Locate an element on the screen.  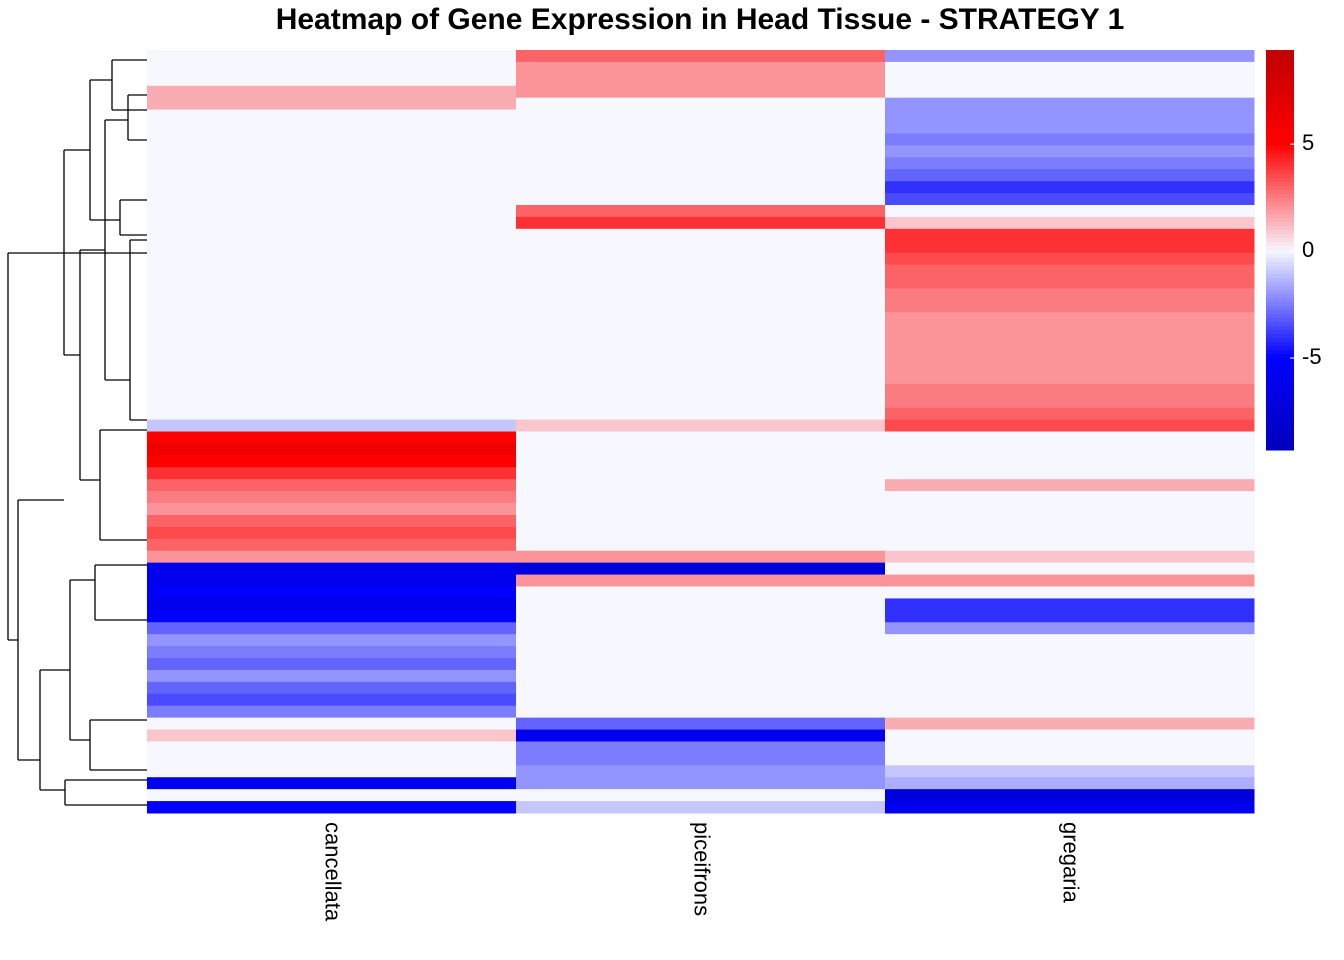
x-tick-label: piceifrons is located at coordinates (702, 869).